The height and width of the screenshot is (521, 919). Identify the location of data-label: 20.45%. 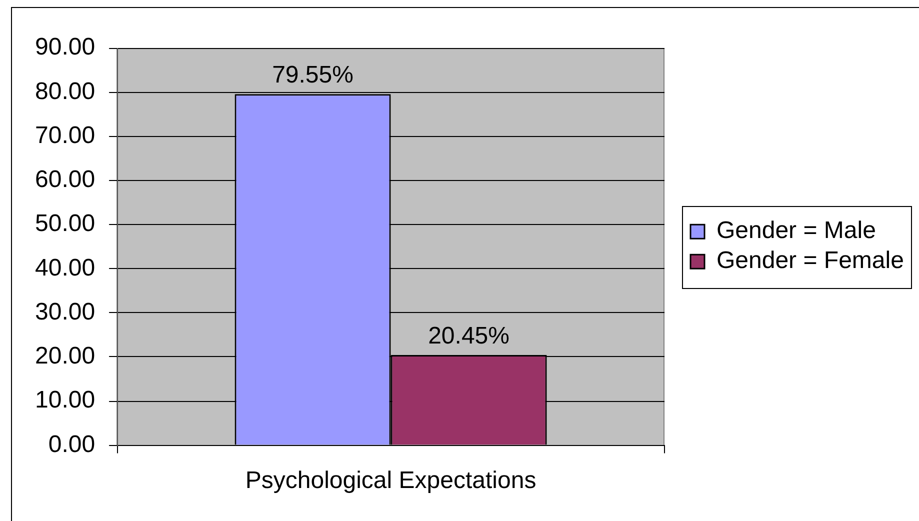
(469, 336).